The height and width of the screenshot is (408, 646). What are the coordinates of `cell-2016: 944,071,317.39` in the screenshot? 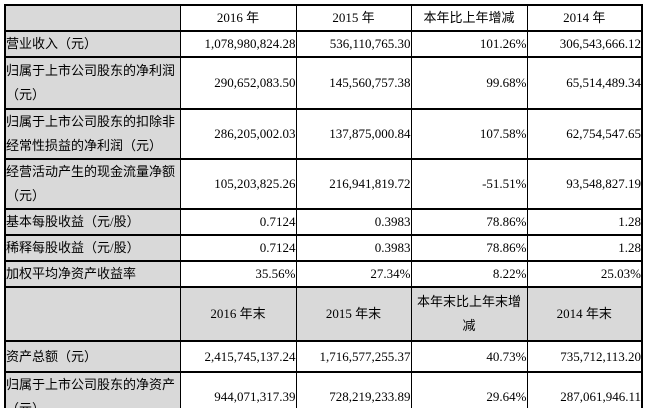 It's located at (238, 390).